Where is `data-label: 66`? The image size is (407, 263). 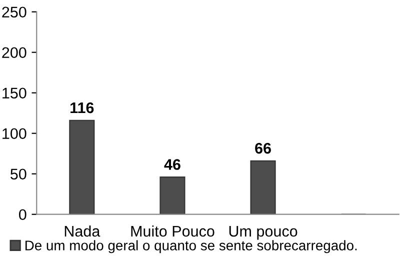 data-label: 66 is located at coordinates (263, 148).